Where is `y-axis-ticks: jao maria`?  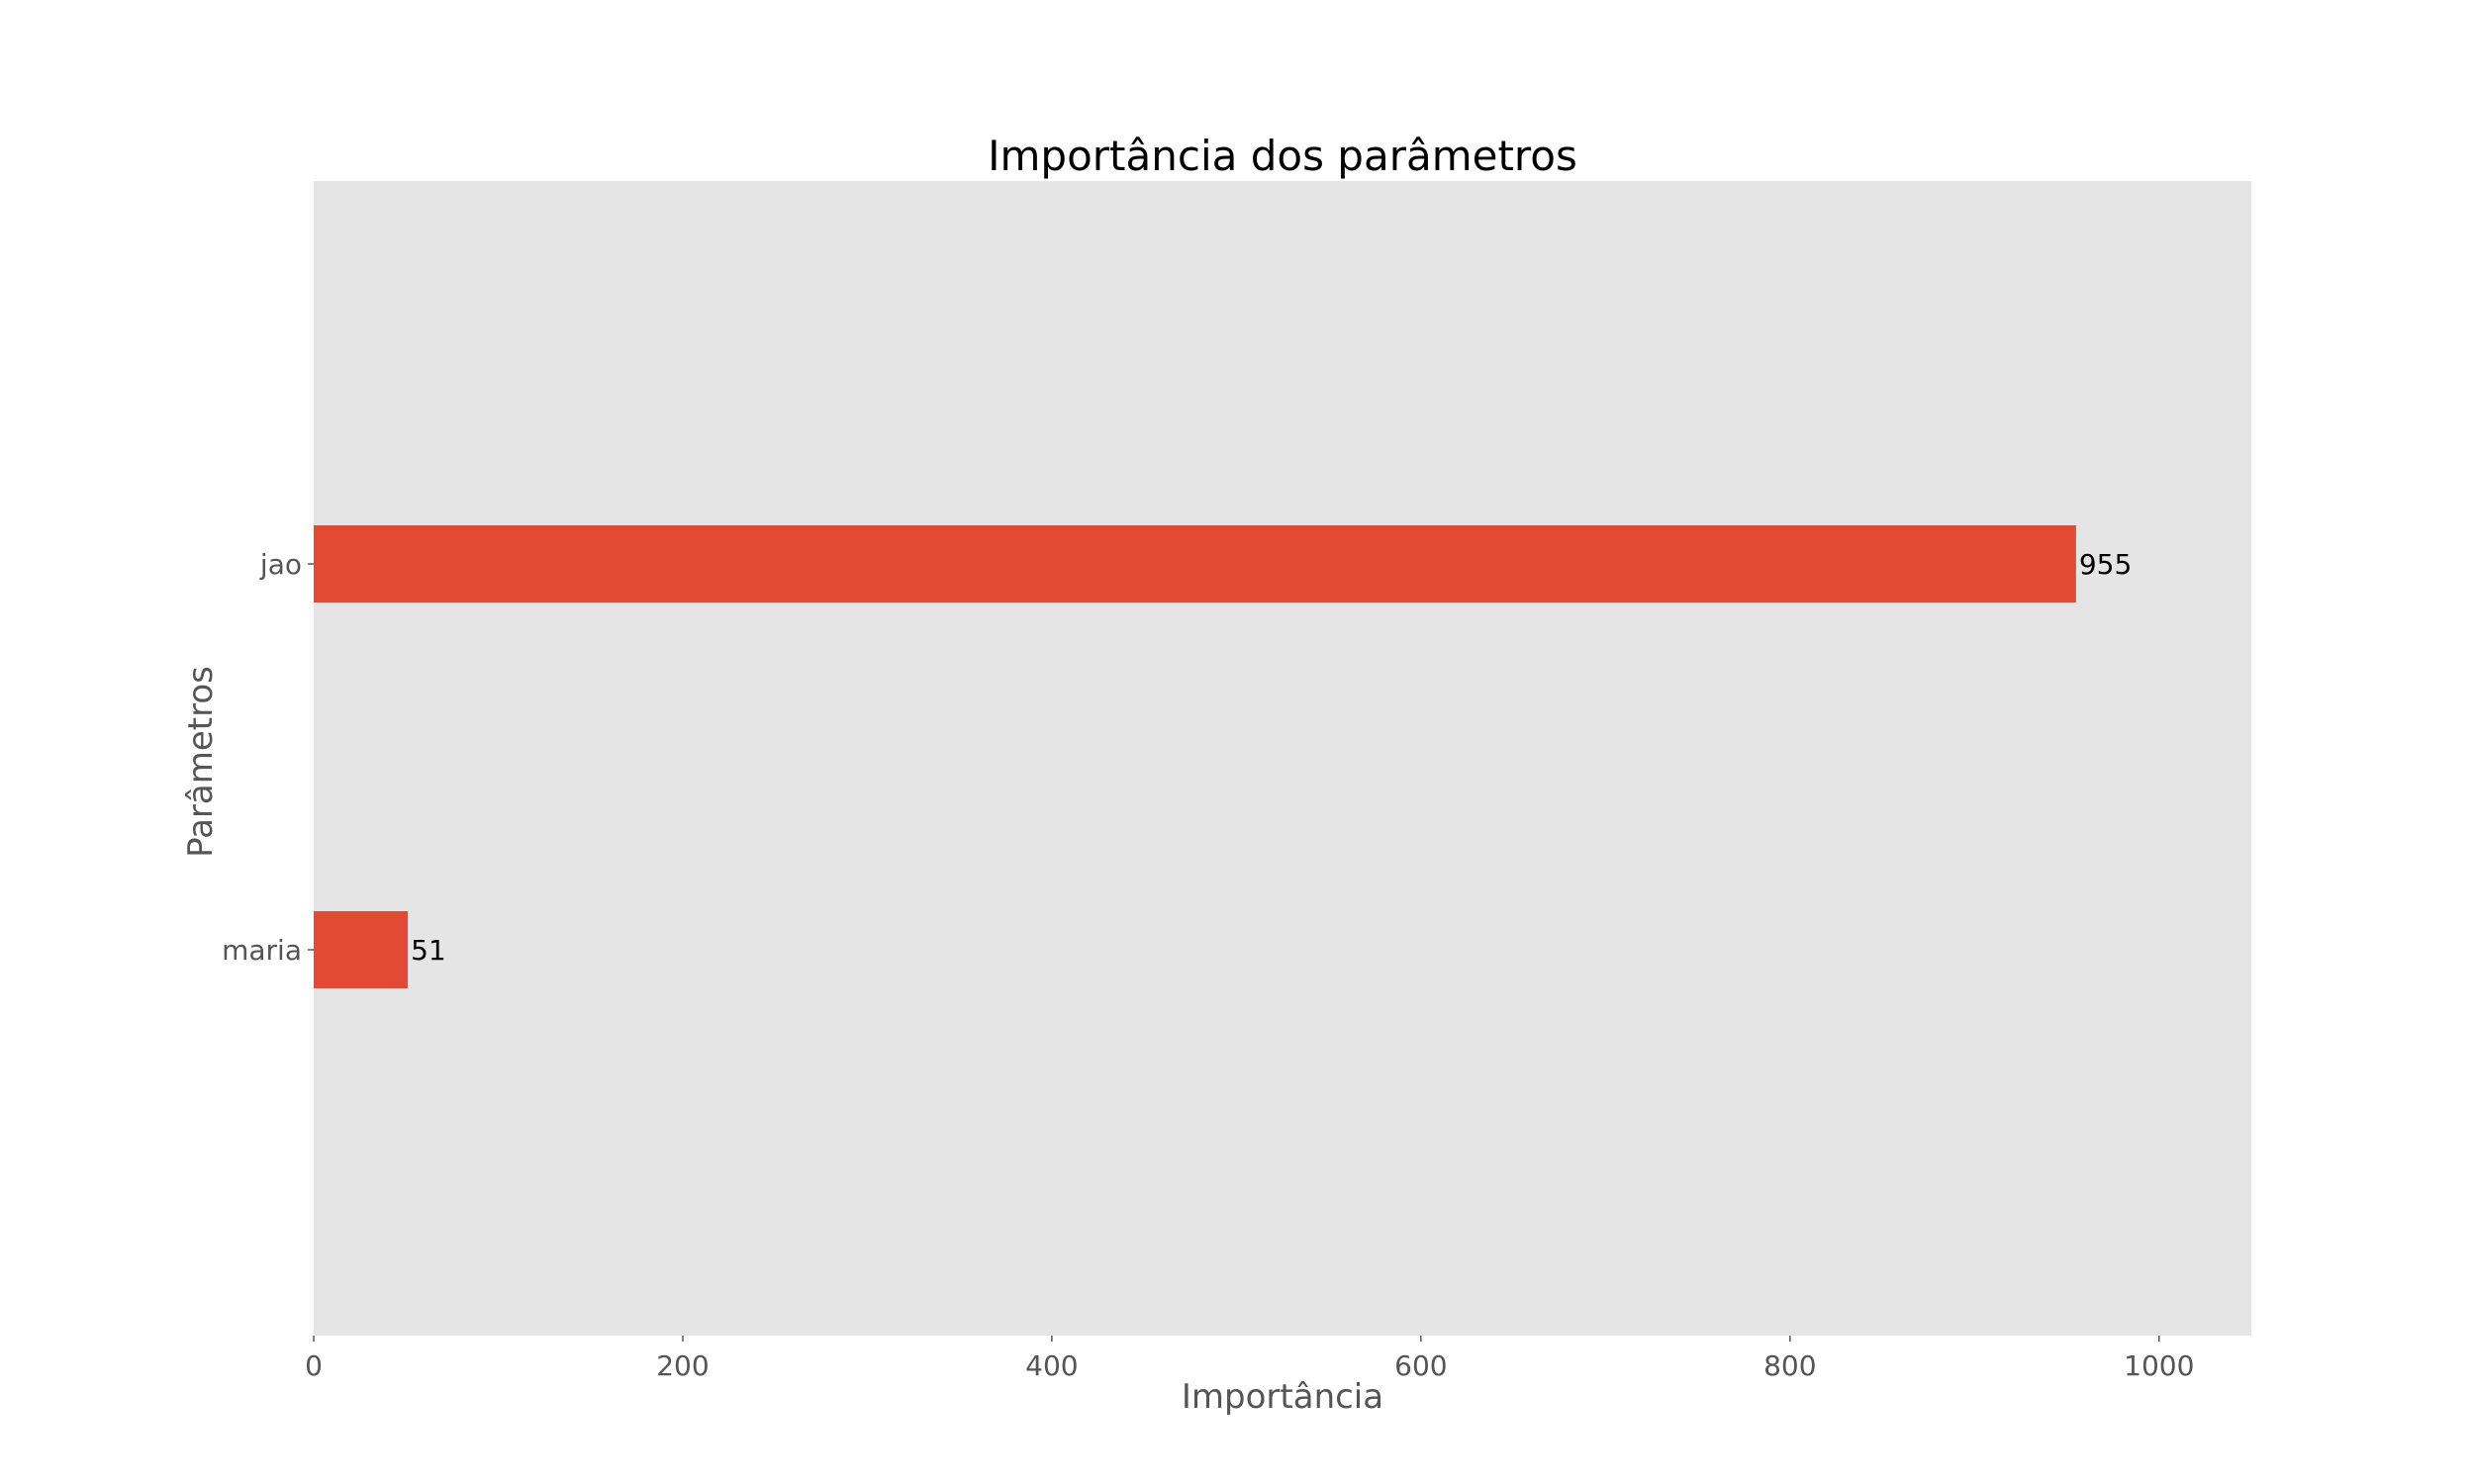 y-axis-ticks: jao maria is located at coordinates (268, 757).